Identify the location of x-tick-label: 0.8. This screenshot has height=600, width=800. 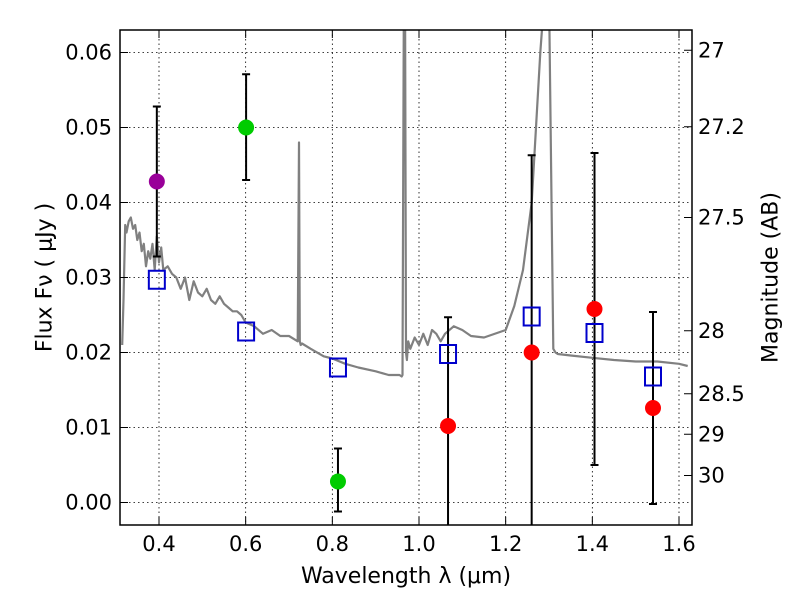
(332, 544).